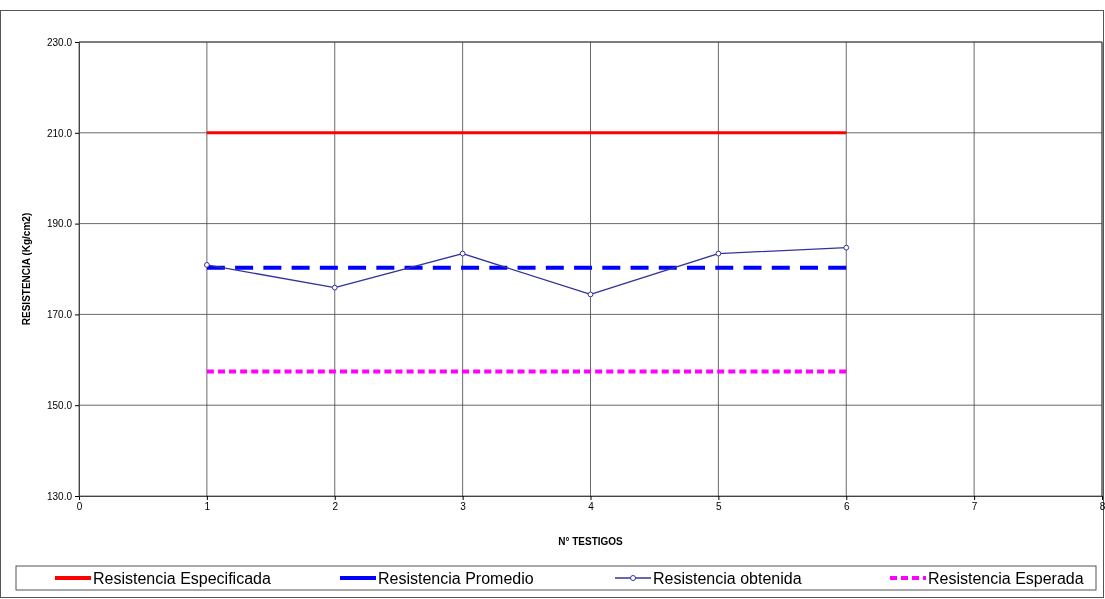 This screenshot has width=1105, height=599. I want to click on y-tick-label: 130.0, so click(59, 496).